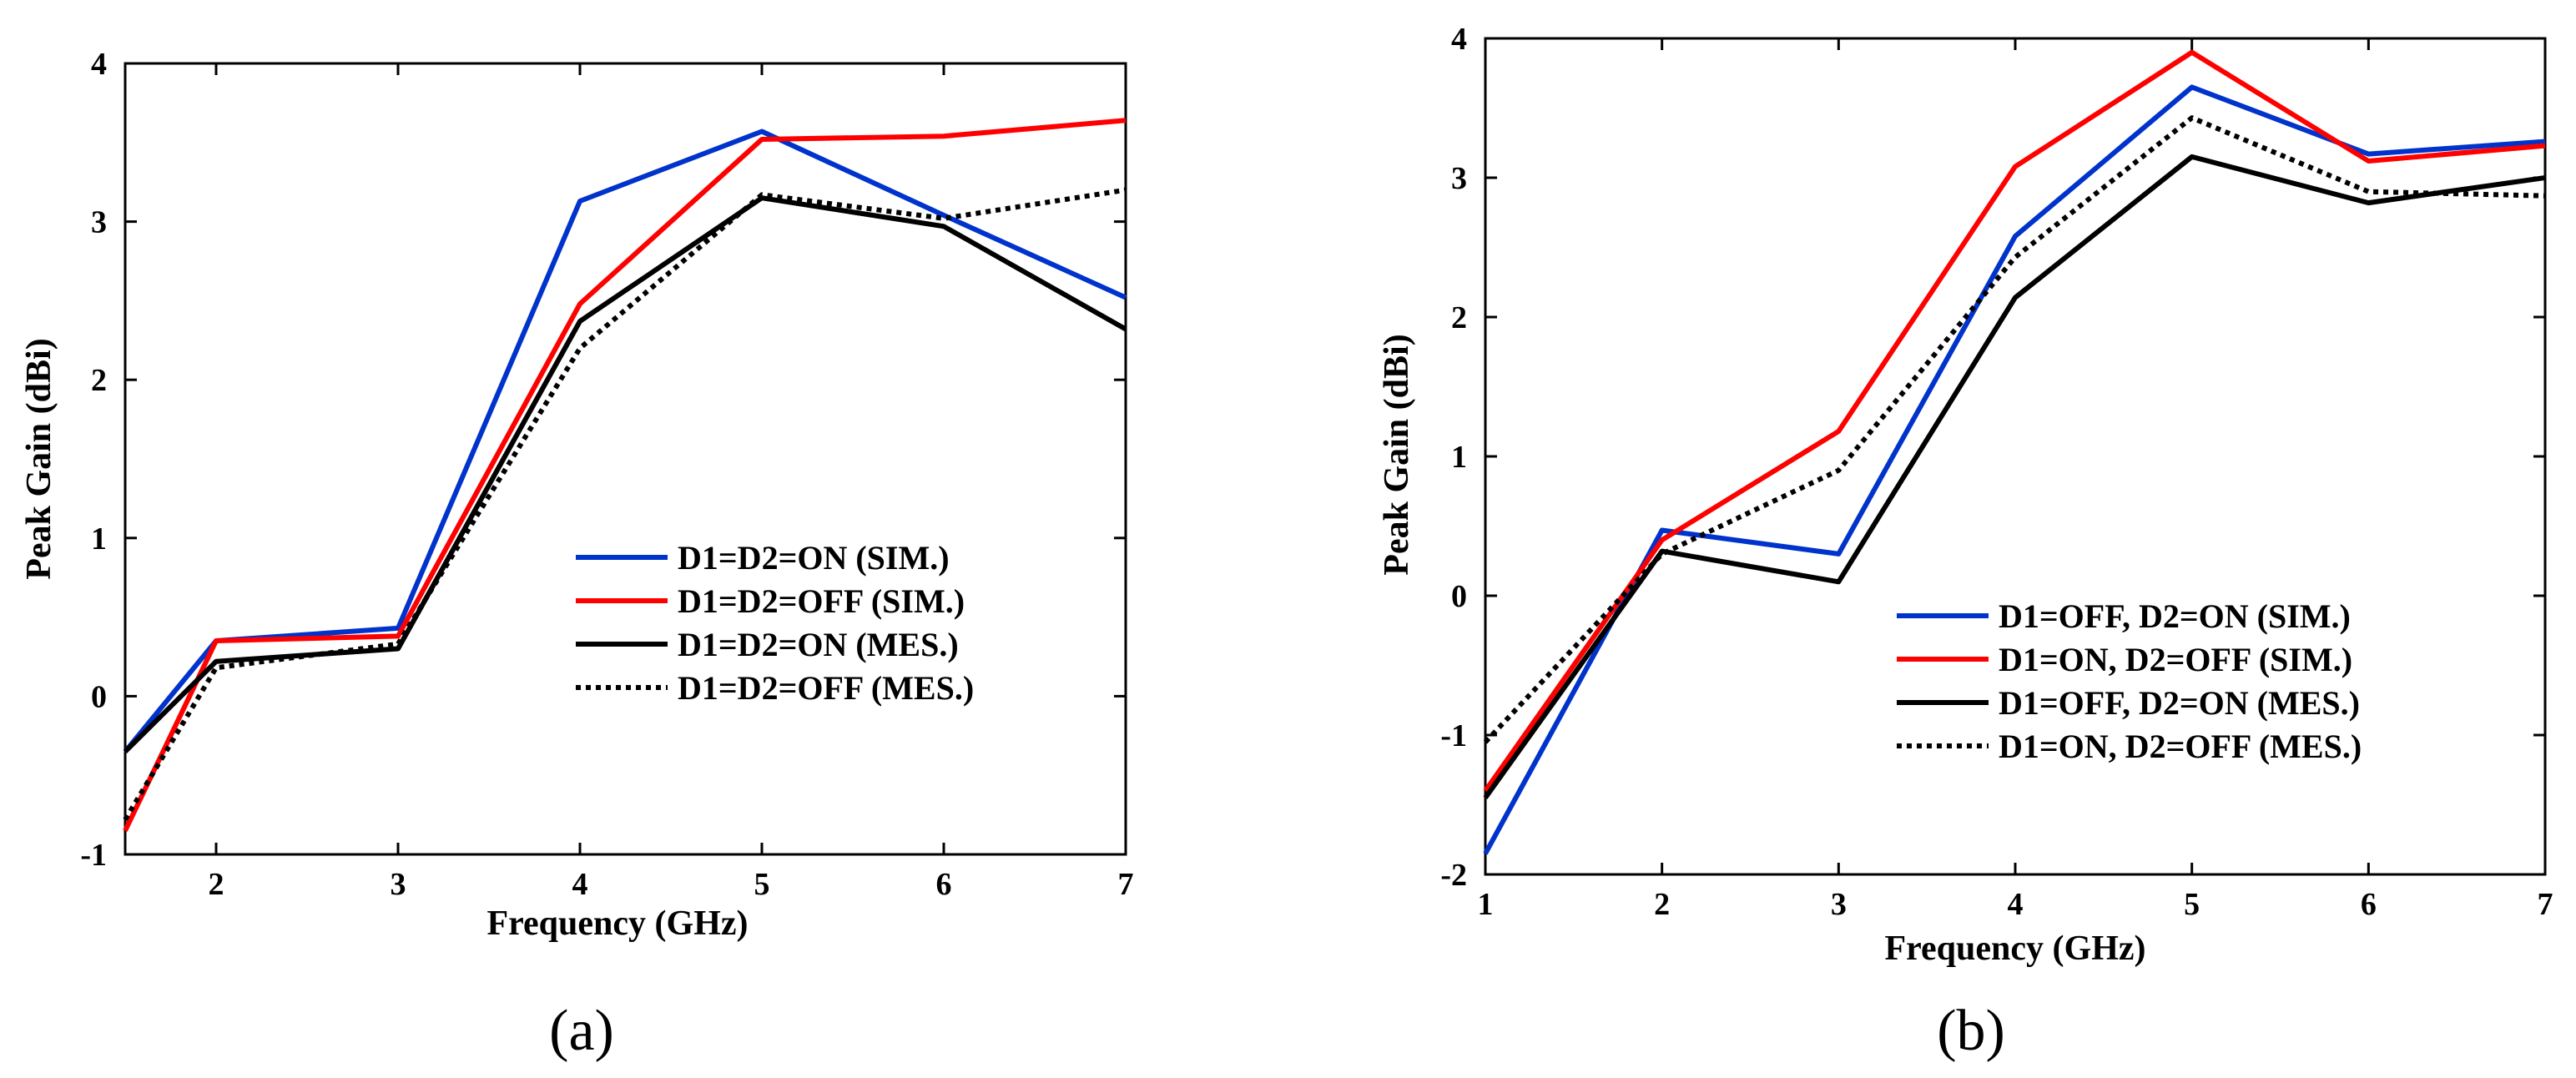 This screenshot has height=1078, width=2576. Describe the element at coordinates (1971, 1031) in the screenshot. I see `panel-caption: (b)` at that location.